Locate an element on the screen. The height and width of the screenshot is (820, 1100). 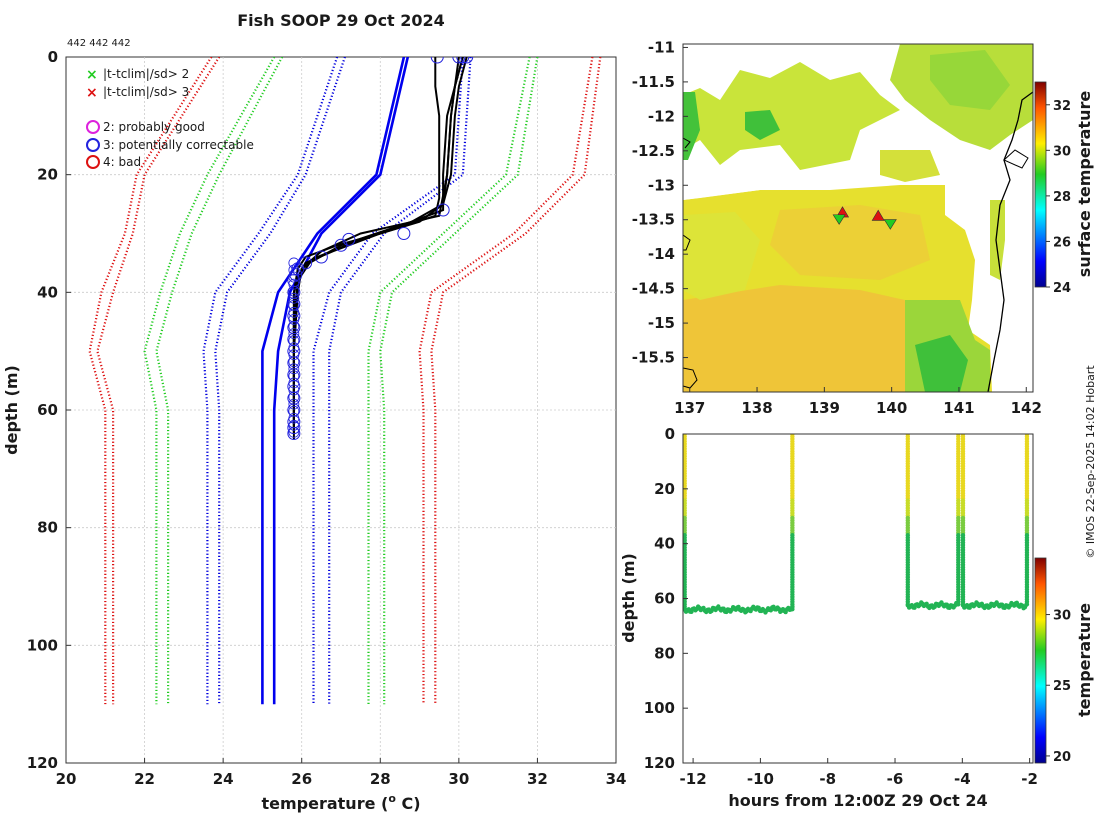
coastline-west is located at coordinates (690, 378).